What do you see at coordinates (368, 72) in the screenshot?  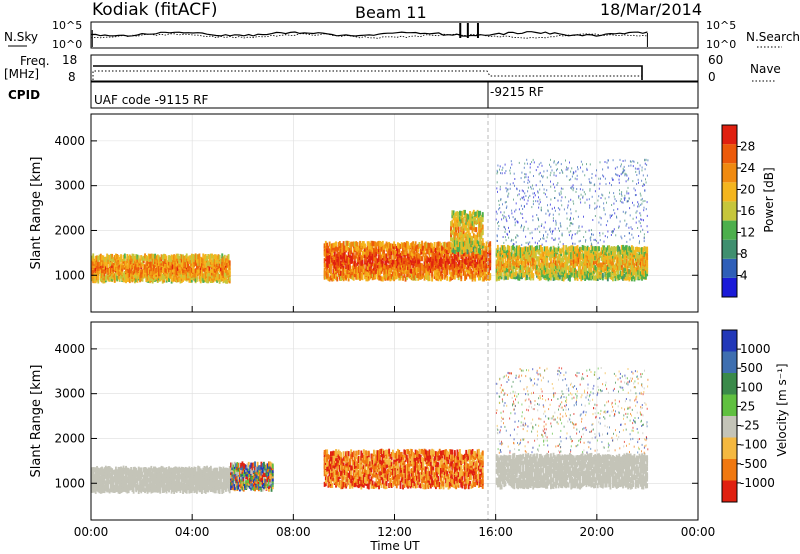 I see `freq-trace` at bounding box center [368, 72].